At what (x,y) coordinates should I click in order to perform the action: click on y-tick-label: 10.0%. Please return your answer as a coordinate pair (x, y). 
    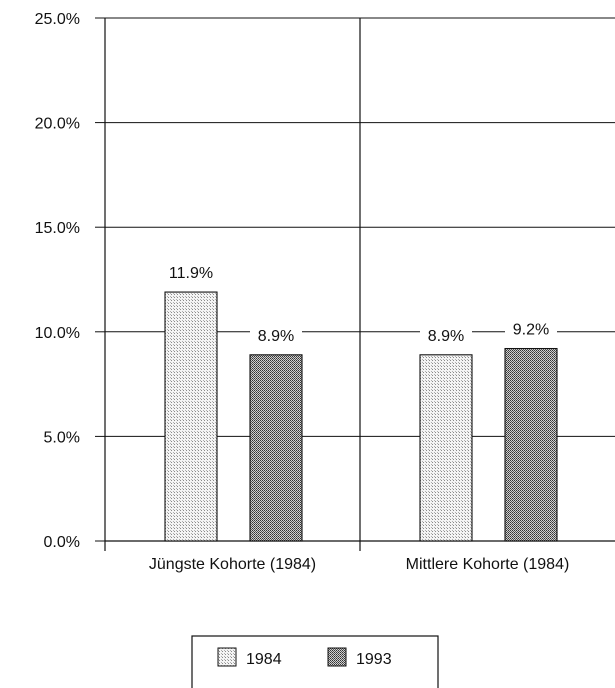
    Looking at the image, I should click on (57, 333).